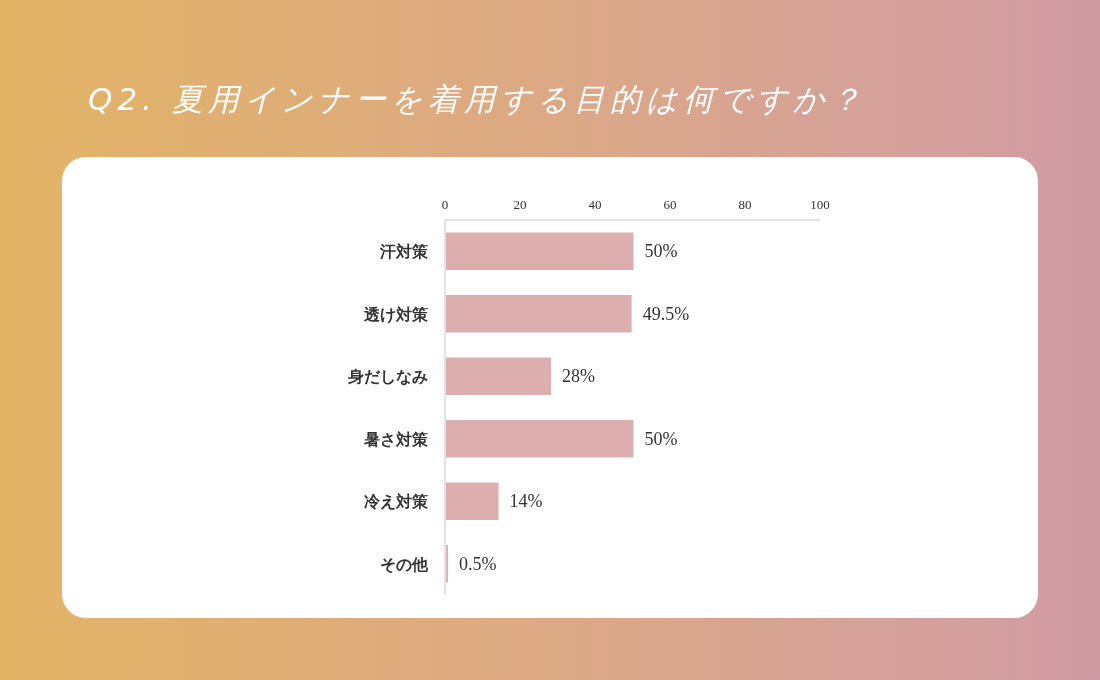  Describe the element at coordinates (526, 501) in the screenshot. I see `data-label: 14%` at that location.